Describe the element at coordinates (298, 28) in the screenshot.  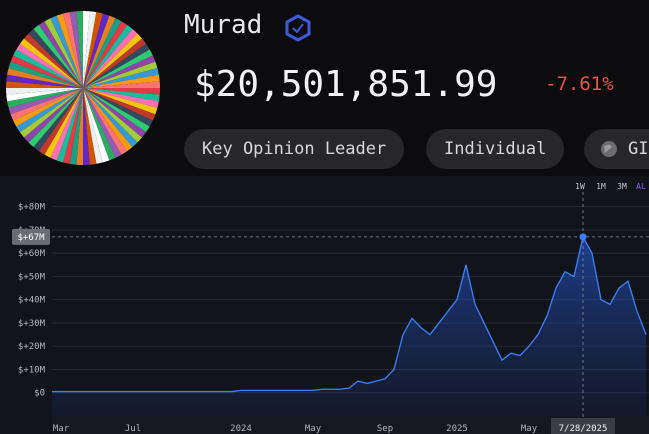
I see `verified-badge` at that location.